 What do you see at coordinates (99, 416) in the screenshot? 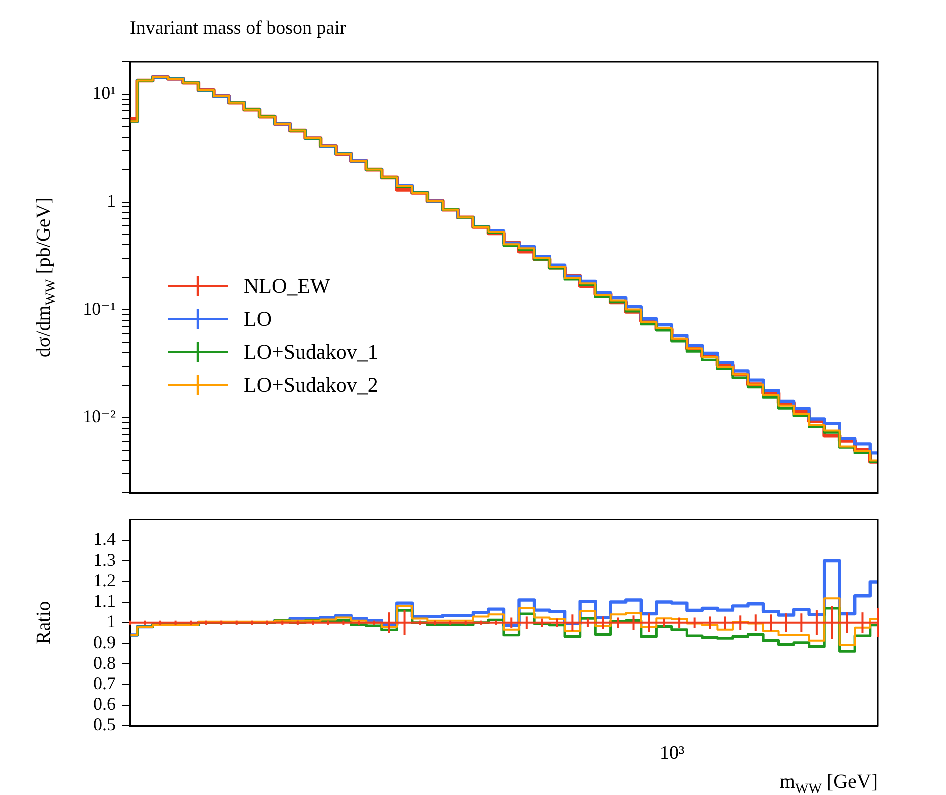
I see `y-tick-label: 10⁻²` at bounding box center [99, 416].